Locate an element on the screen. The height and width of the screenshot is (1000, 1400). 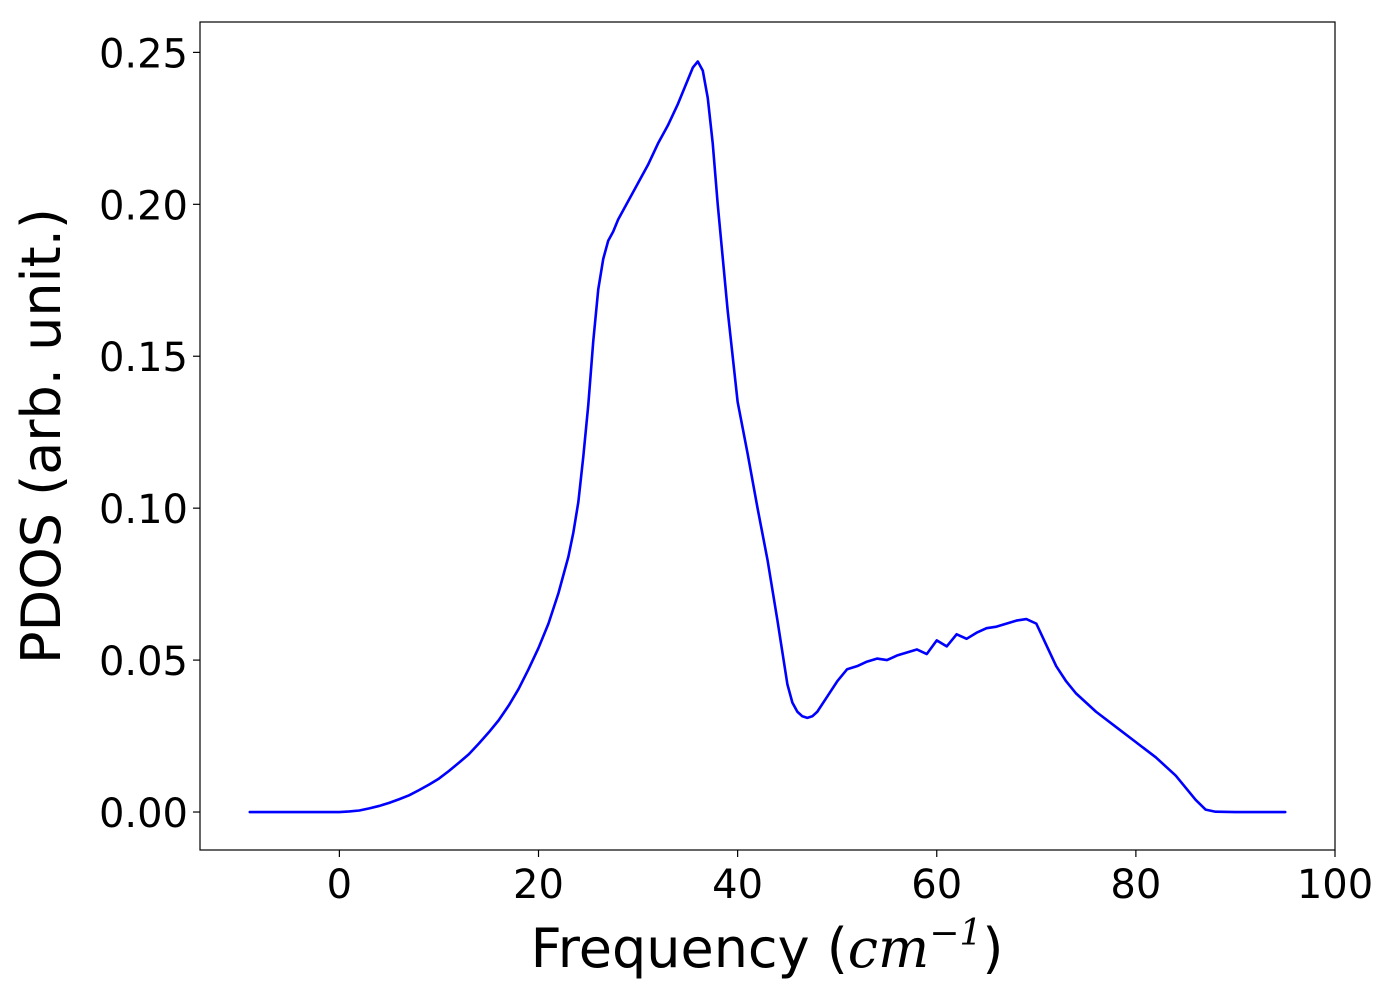
y-tick-label: 0.10 is located at coordinates (143, 510).